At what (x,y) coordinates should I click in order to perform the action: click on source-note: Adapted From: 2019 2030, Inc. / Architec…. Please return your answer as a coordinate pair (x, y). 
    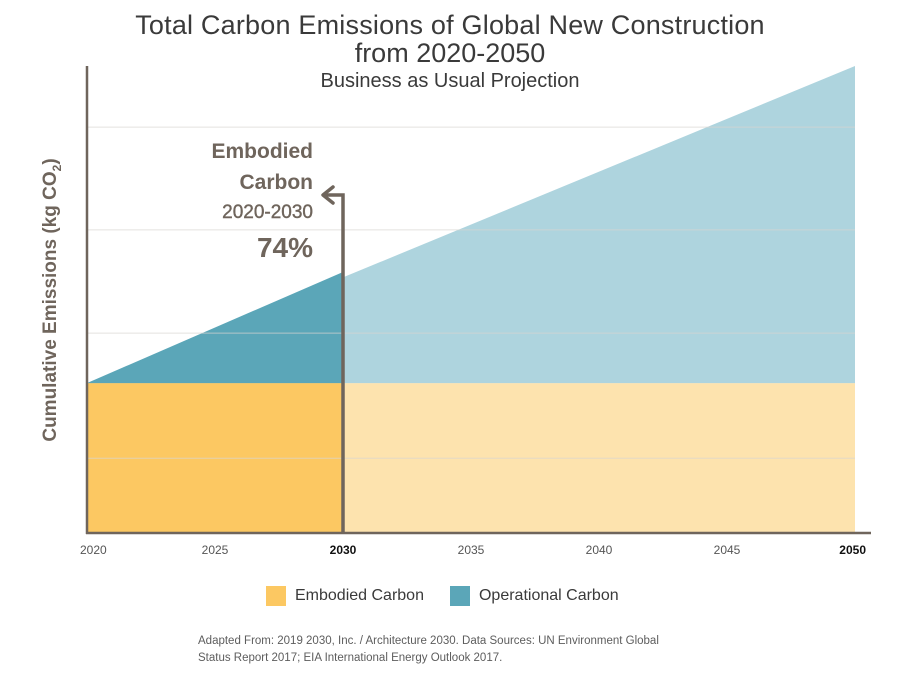
    Looking at the image, I should click on (478, 650).